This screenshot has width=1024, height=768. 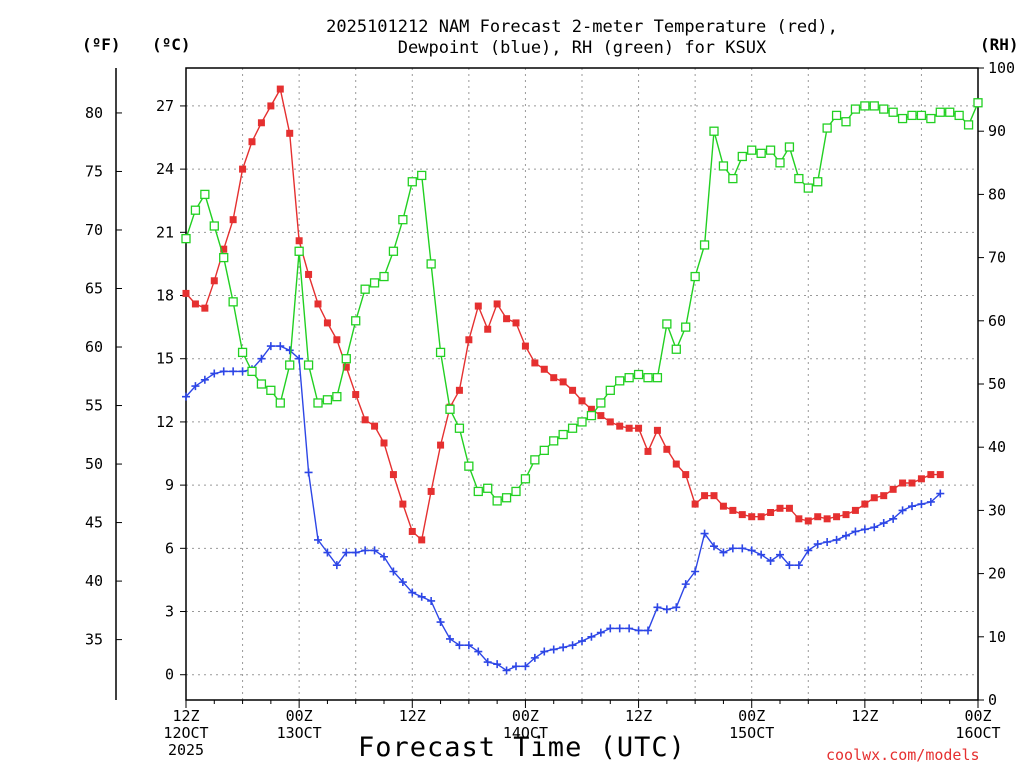 I want to click on rh-tick-label: 20, so click(x=997, y=574).